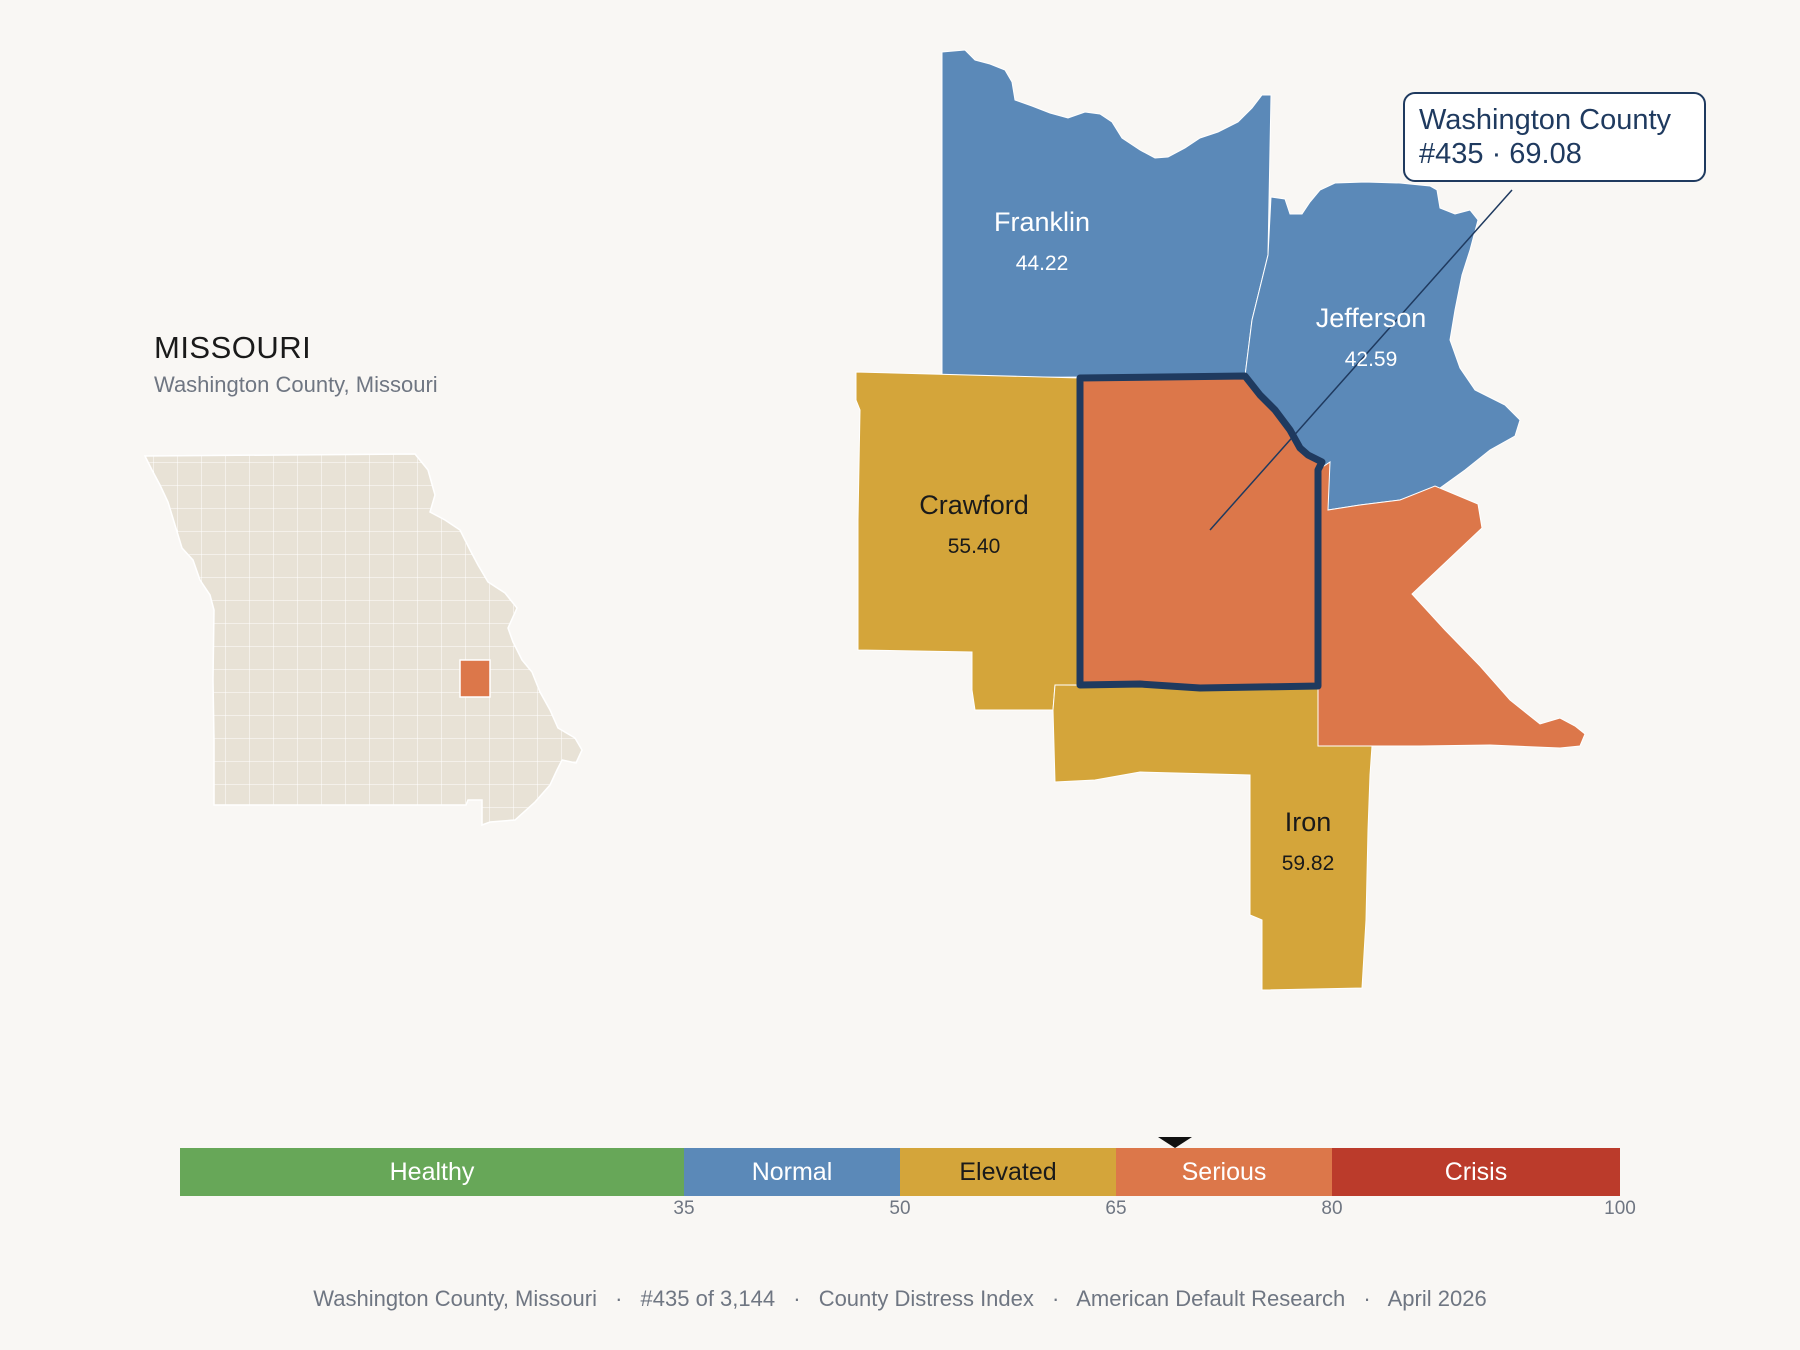  I want to click on county-serious-east, so click(1451, 605).